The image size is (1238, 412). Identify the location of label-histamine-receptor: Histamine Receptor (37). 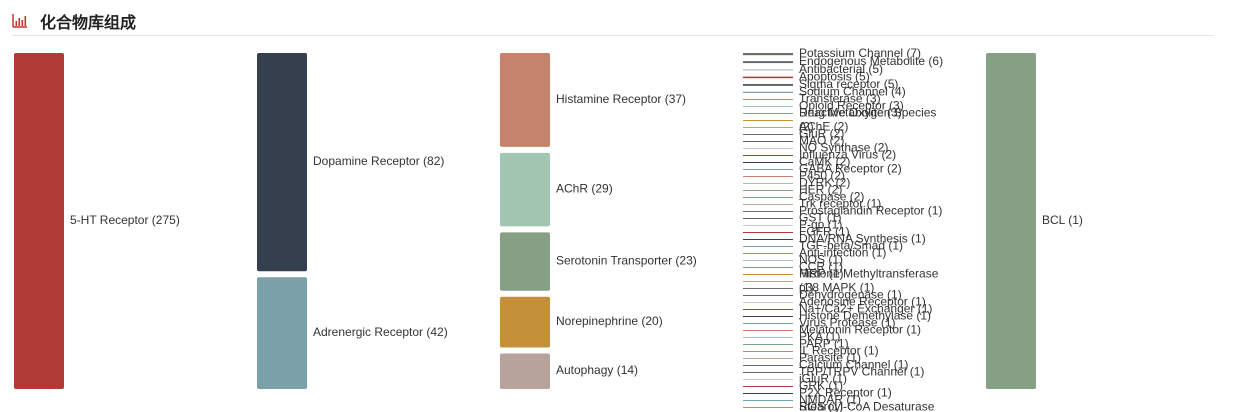
(621, 99).